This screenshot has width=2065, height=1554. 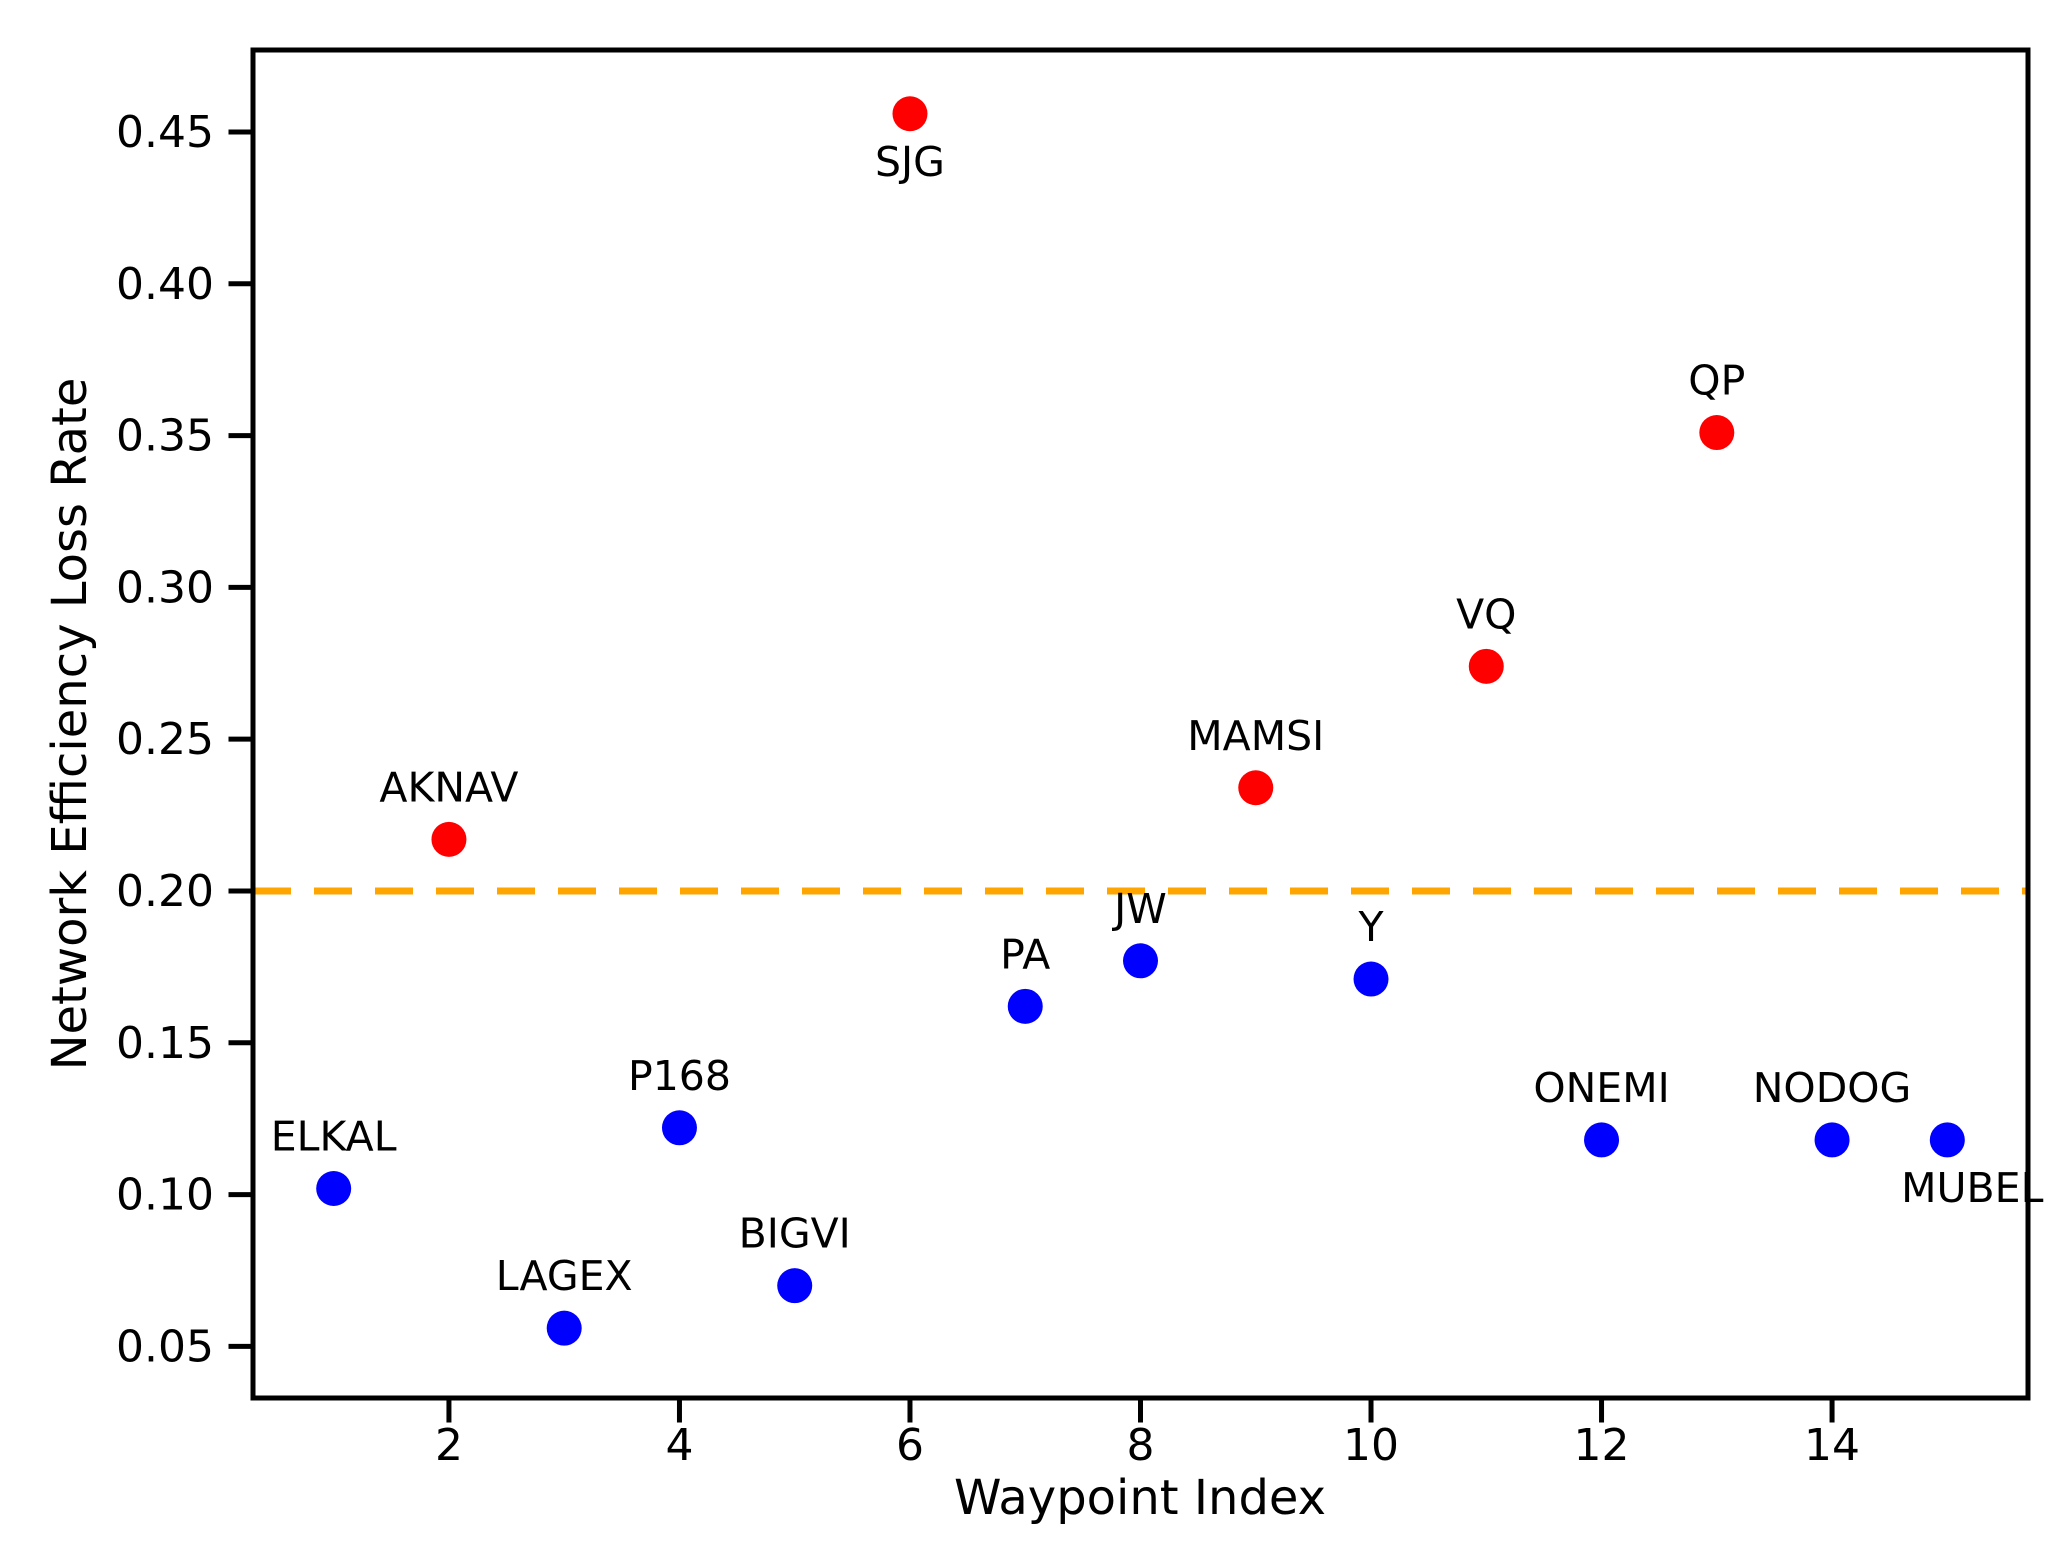 What do you see at coordinates (1140, 1498) in the screenshot?
I see `x-axis-label: Waypoint Index` at bounding box center [1140, 1498].